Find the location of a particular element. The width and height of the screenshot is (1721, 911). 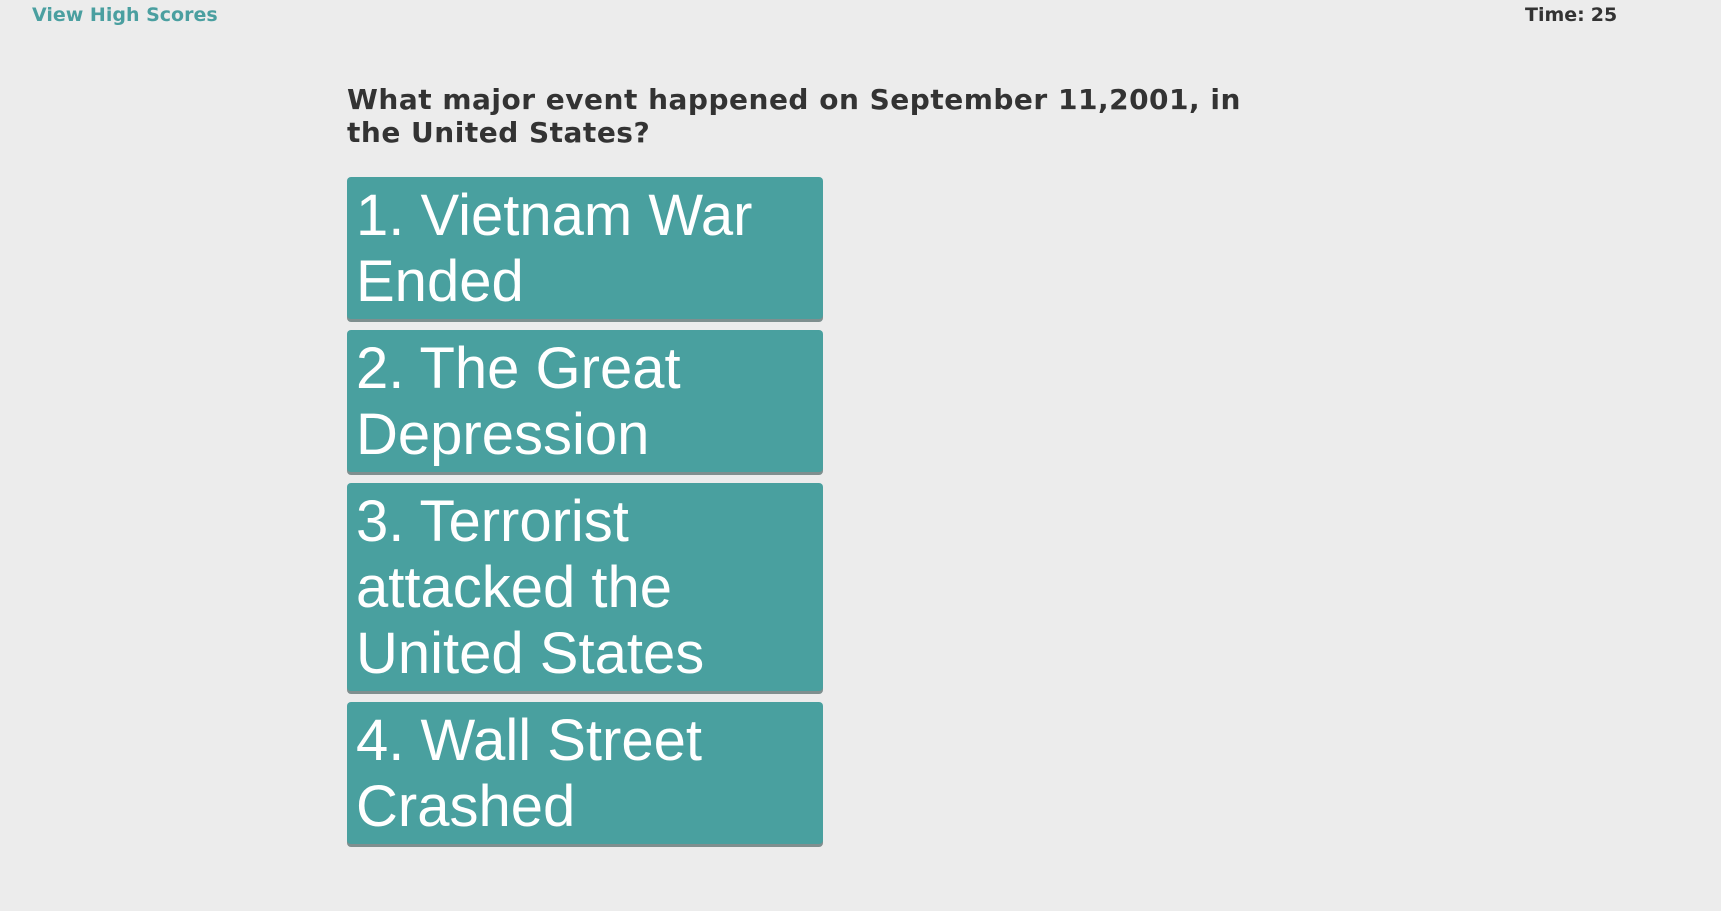

timer: Time: 25 is located at coordinates (1571, 15).